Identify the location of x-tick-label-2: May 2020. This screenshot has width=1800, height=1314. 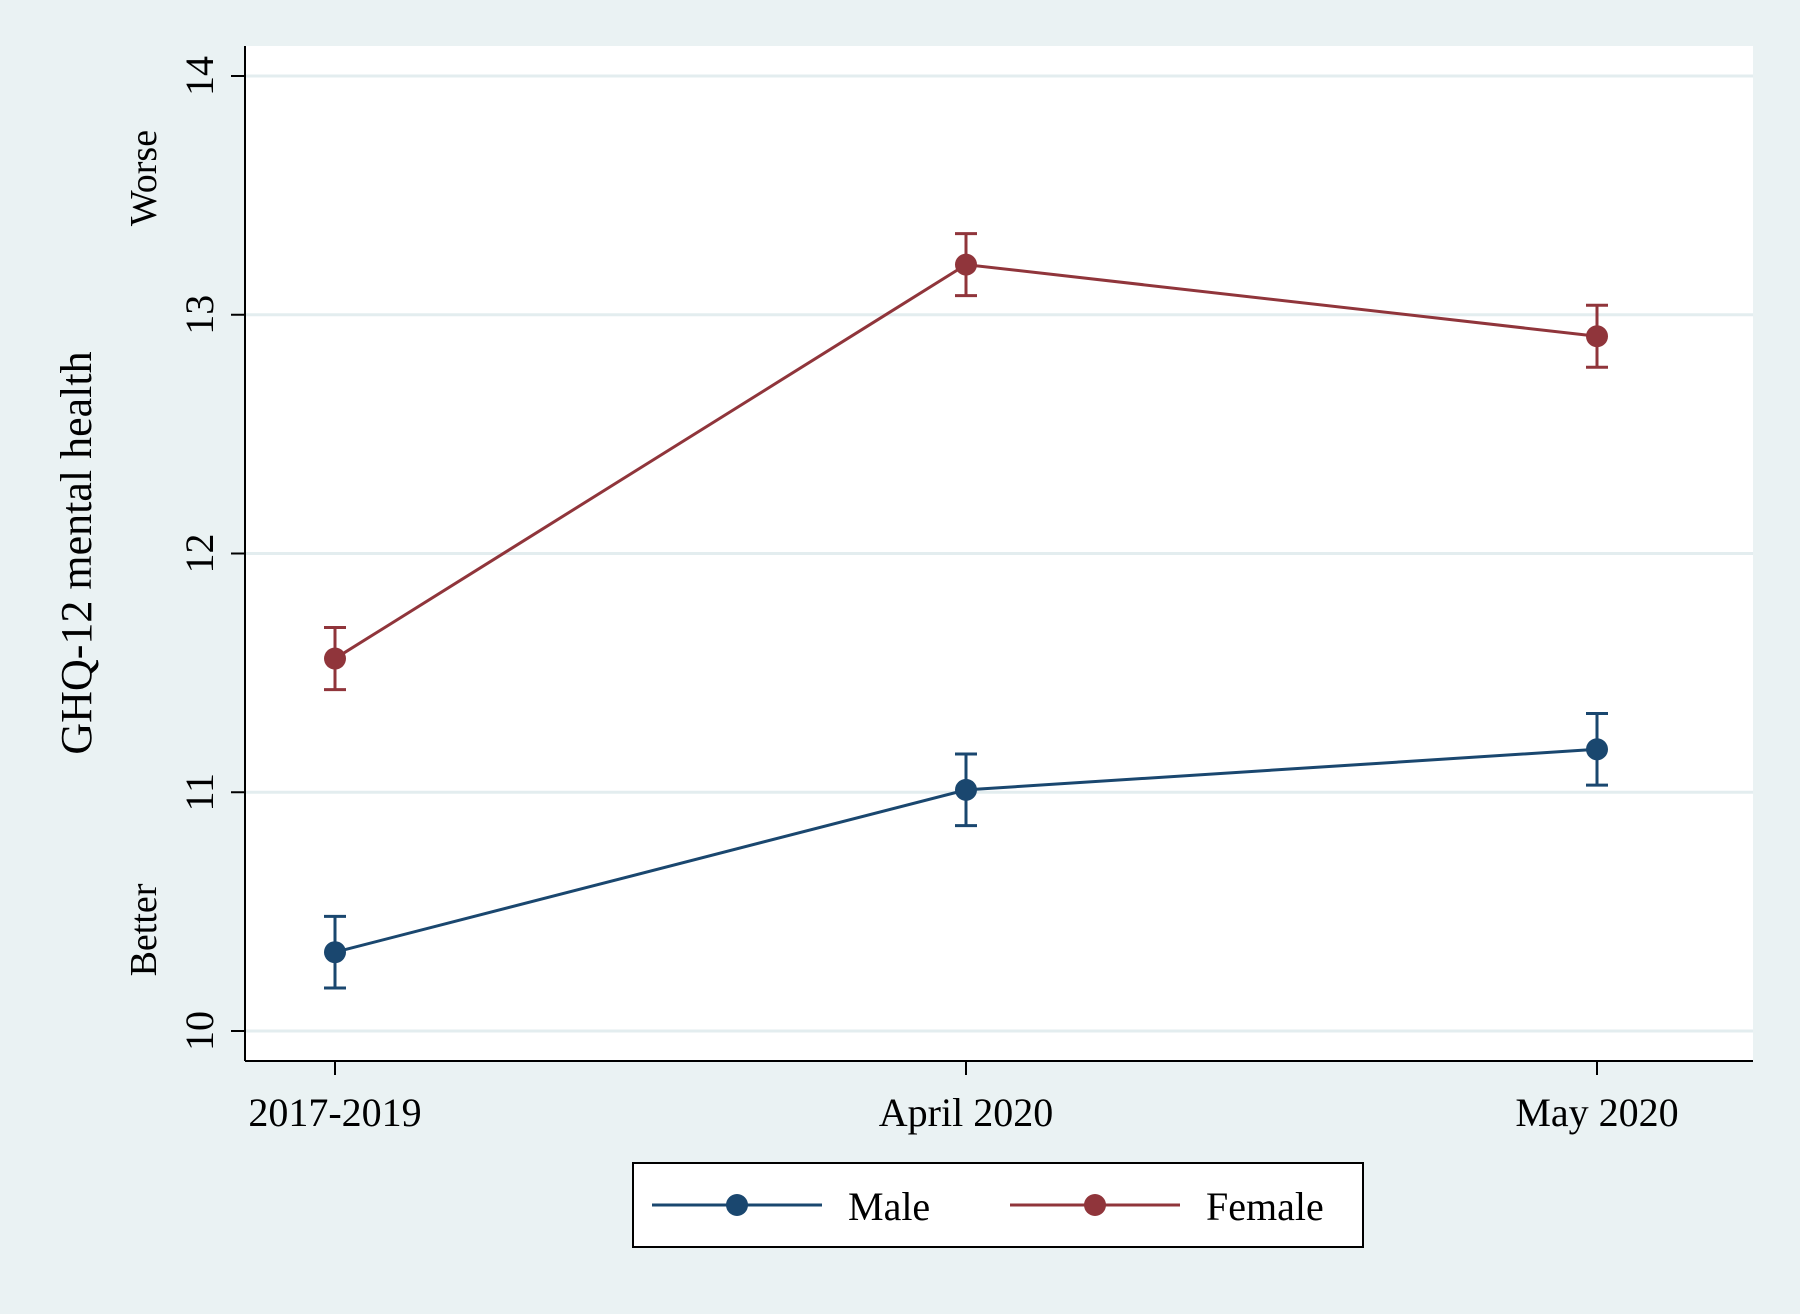
(1596, 1112).